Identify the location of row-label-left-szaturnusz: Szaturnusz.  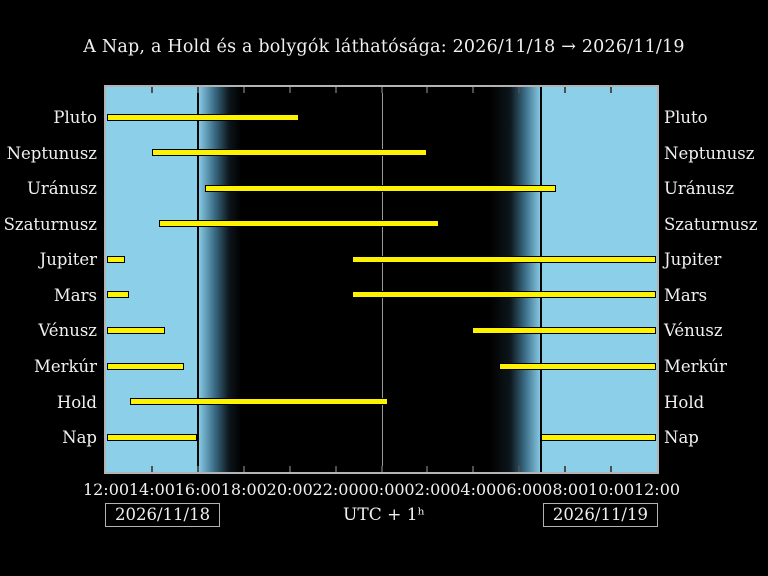
(50, 224).